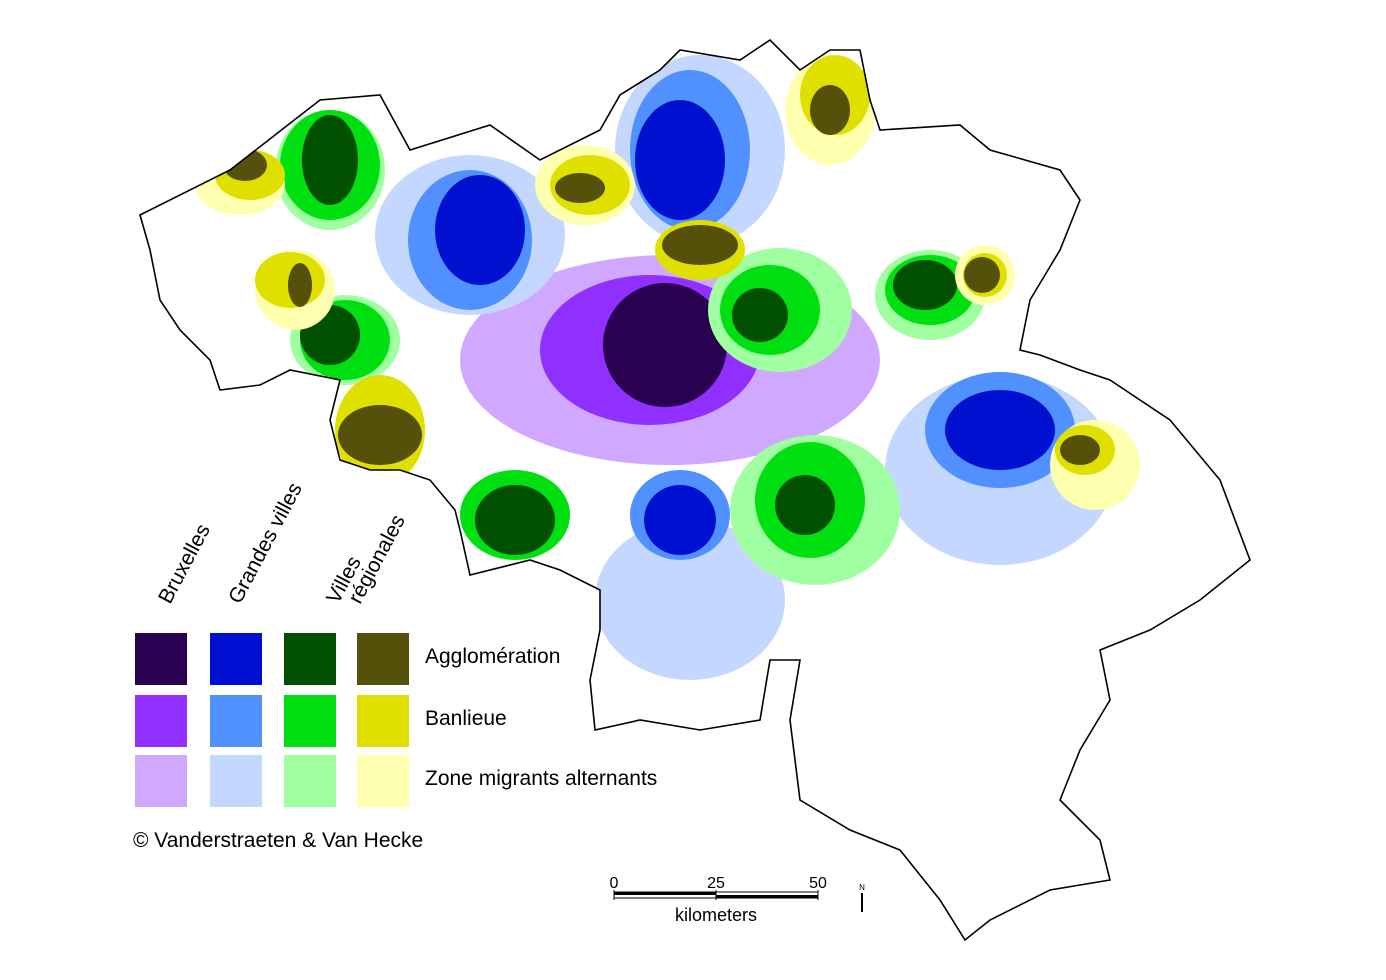 Image resolution: width=1386 pixels, height=980 pixels. Describe the element at coordinates (492, 656) in the screenshot. I see `legend-row-label: Agglomération` at that location.